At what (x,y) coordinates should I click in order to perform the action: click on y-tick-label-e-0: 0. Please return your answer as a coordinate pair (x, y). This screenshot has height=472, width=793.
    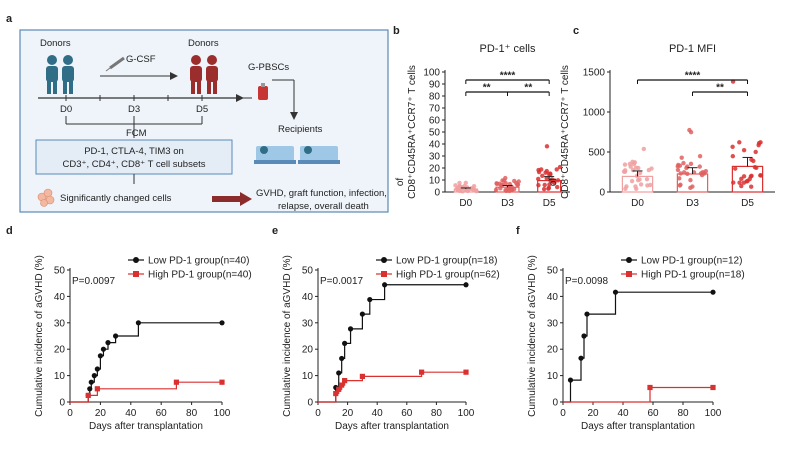
    Looking at the image, I should click on (310, 403).